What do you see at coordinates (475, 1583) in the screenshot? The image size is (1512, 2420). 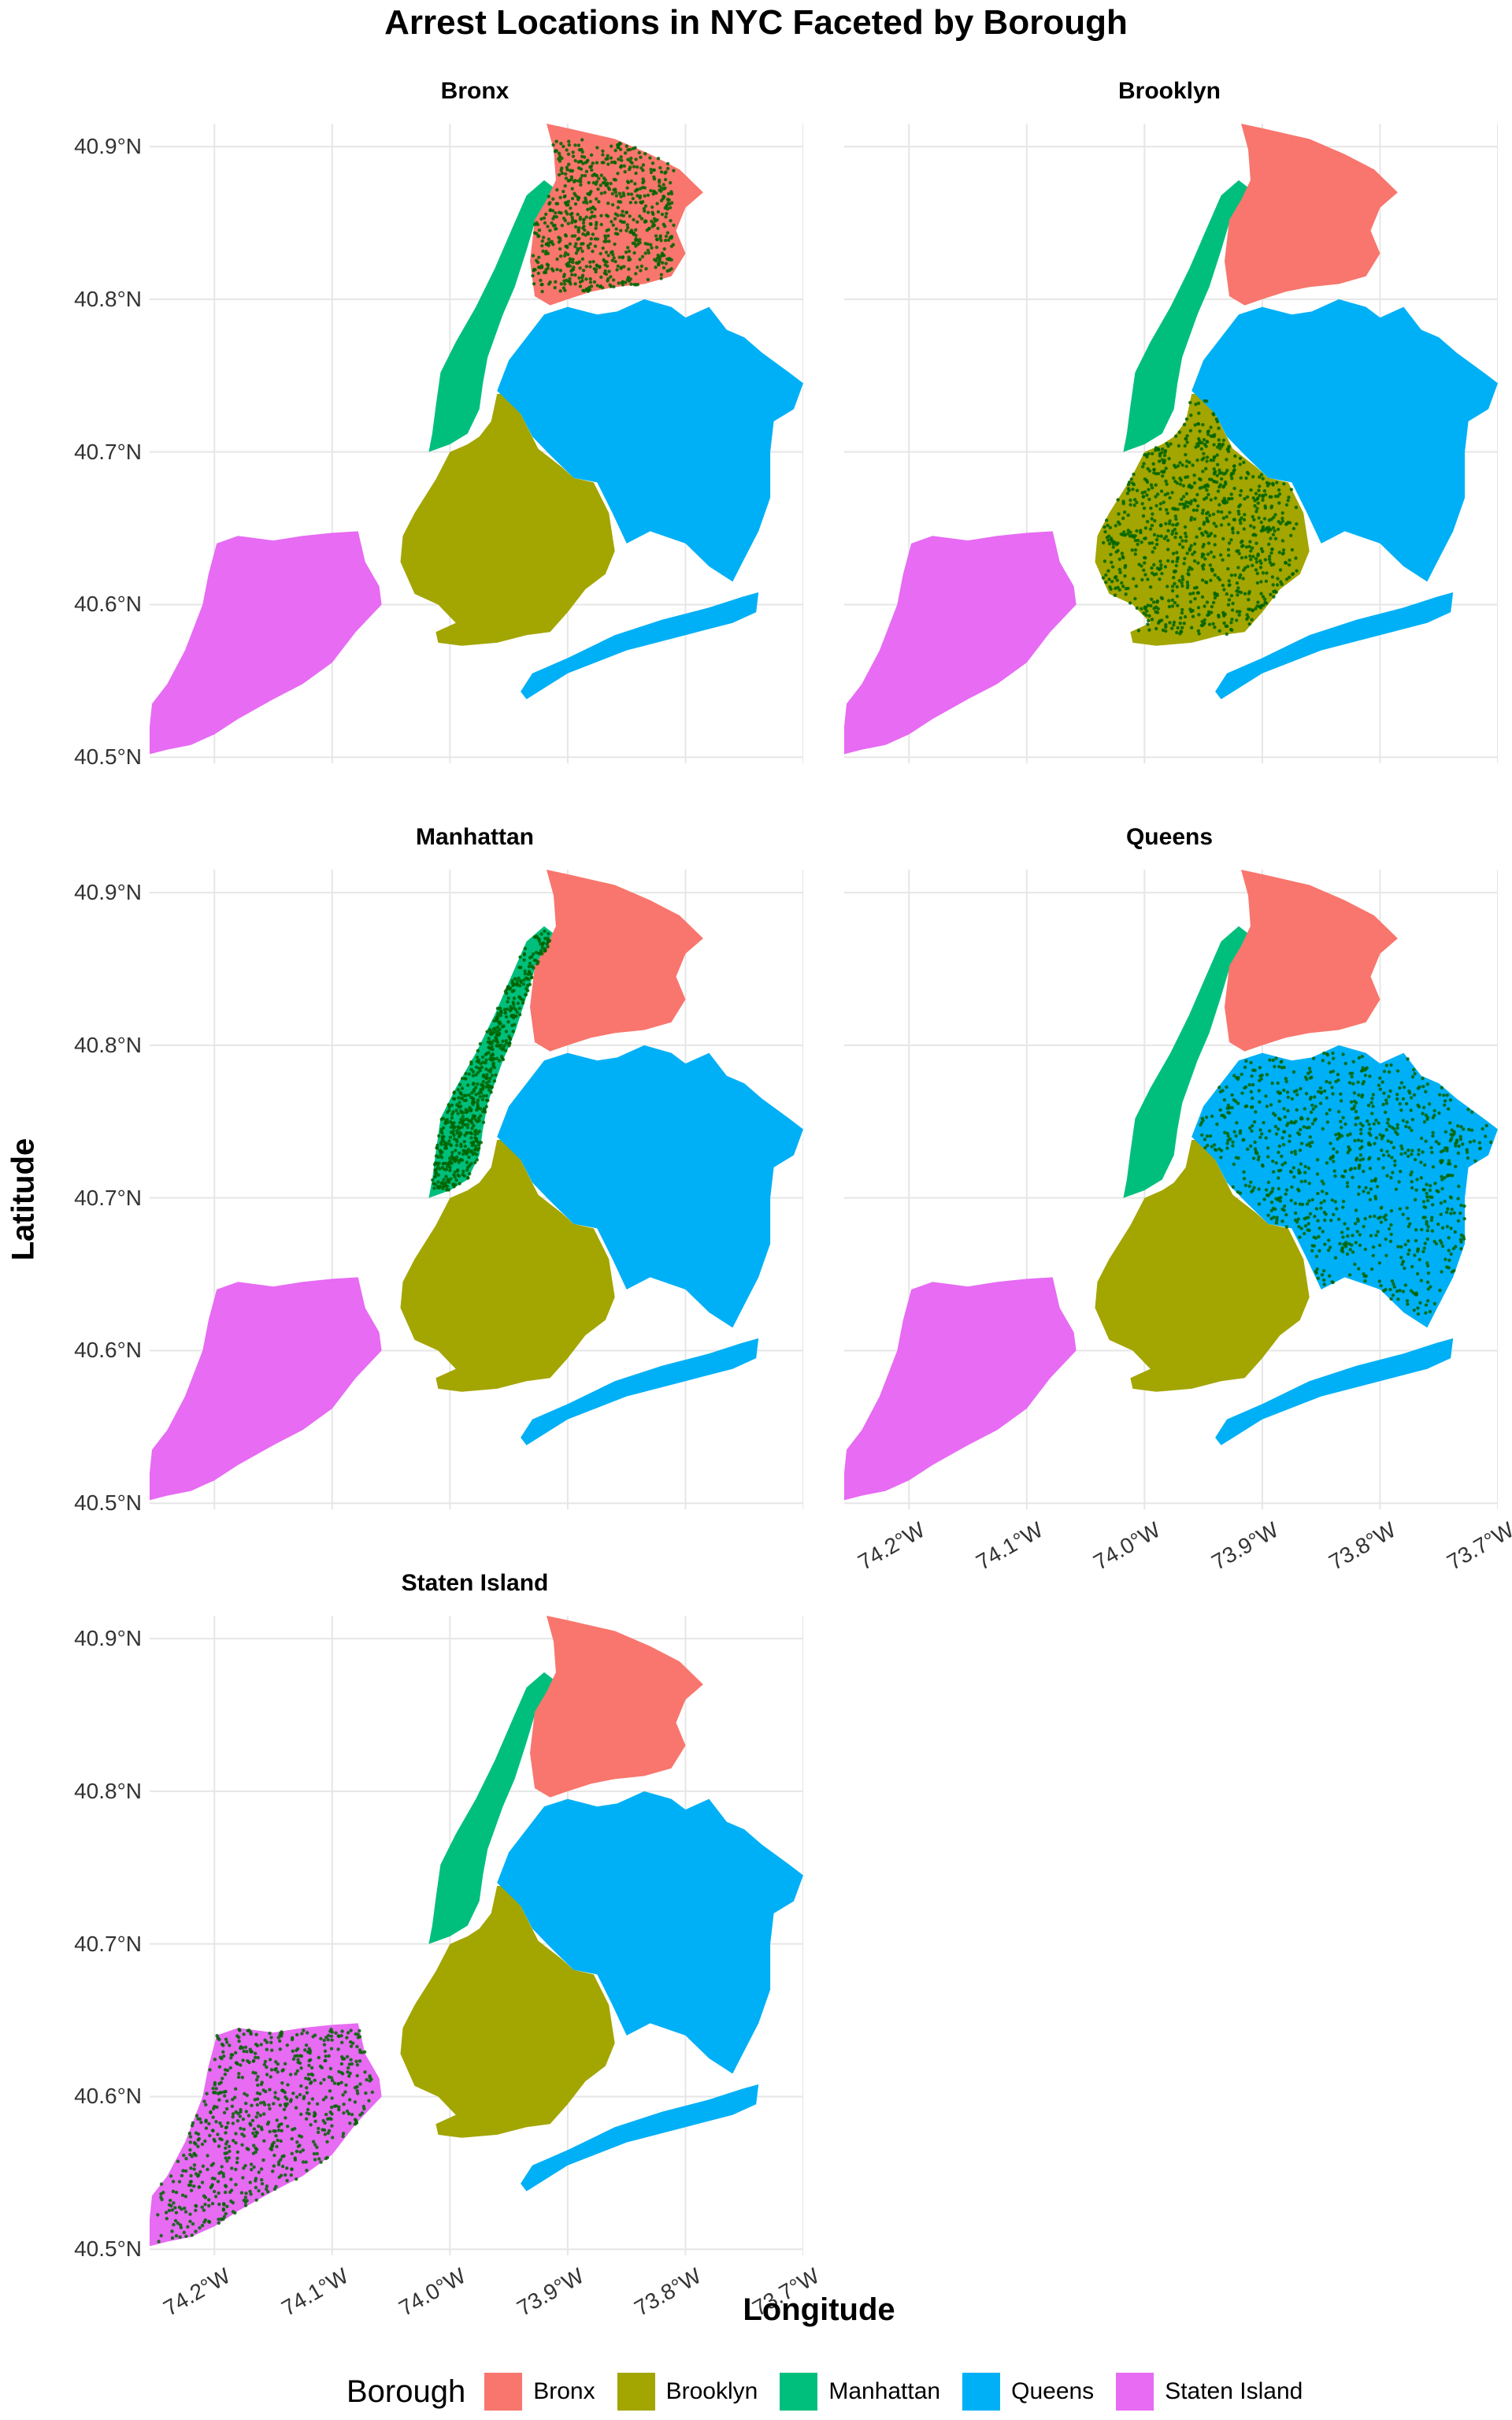 I see `facet-title-staten-island: Staten Island` at bounding box center [475, 1583].